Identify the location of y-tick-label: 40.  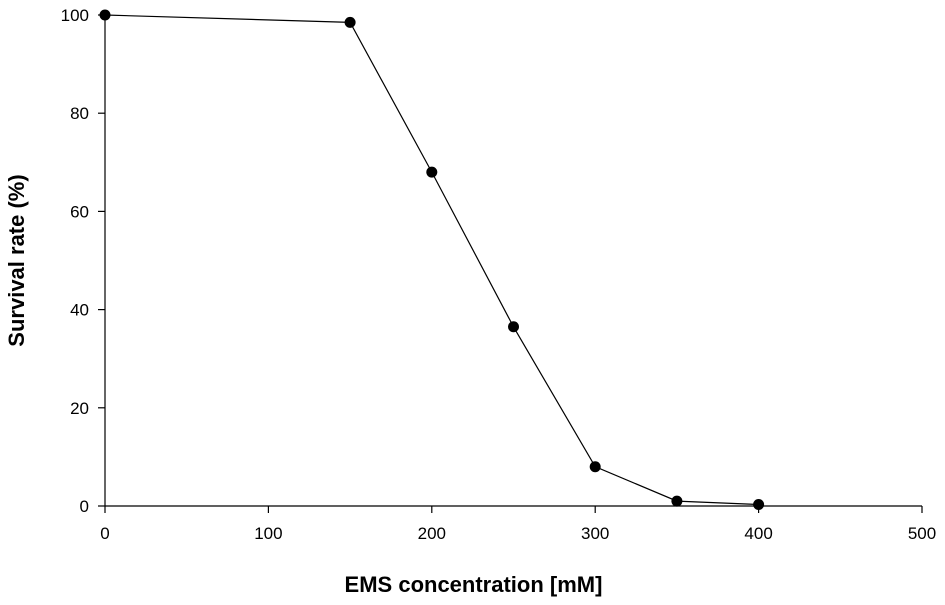
(79, 310).